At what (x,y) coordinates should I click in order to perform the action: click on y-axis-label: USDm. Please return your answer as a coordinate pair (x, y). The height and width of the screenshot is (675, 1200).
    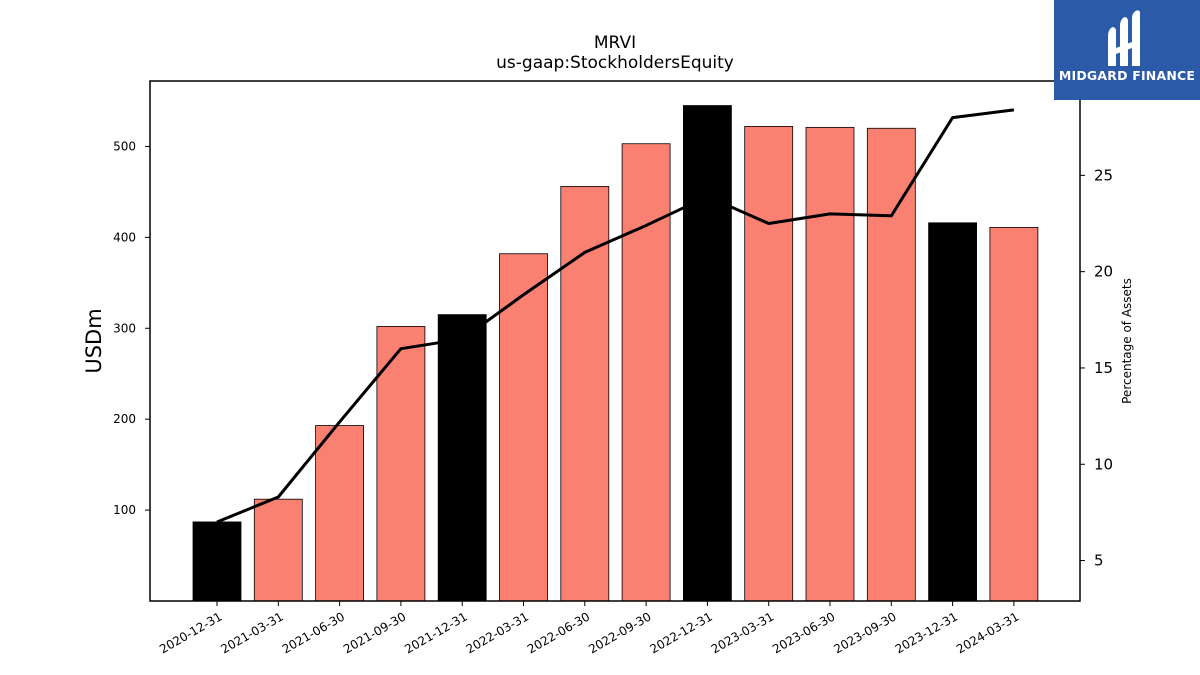
    Looking at the image, I should click on (94, 340).